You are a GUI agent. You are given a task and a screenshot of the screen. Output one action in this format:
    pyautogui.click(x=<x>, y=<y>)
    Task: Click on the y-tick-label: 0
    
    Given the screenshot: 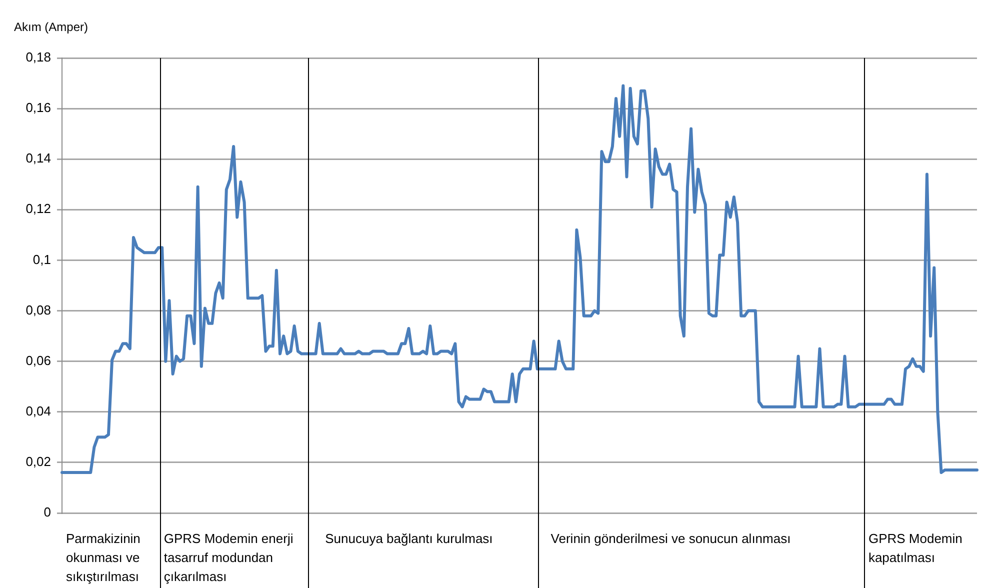 What is the action you would take?
    pyautogui.click(x=47, y=512)
    